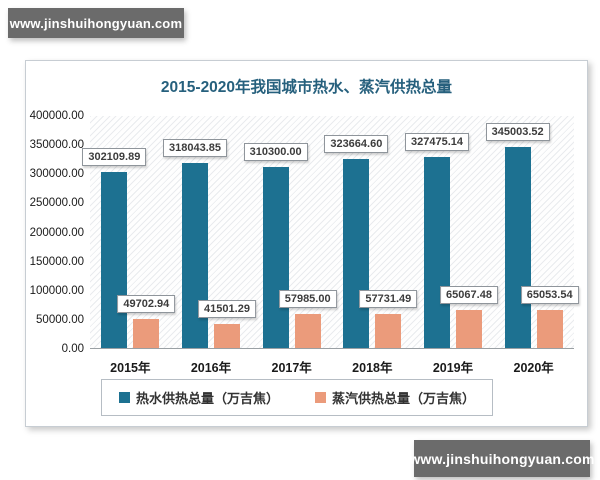 Image resolution: width=600 pixels, height=480 pixels. I want to click on bar-steam-2018年, so click(388, 331).